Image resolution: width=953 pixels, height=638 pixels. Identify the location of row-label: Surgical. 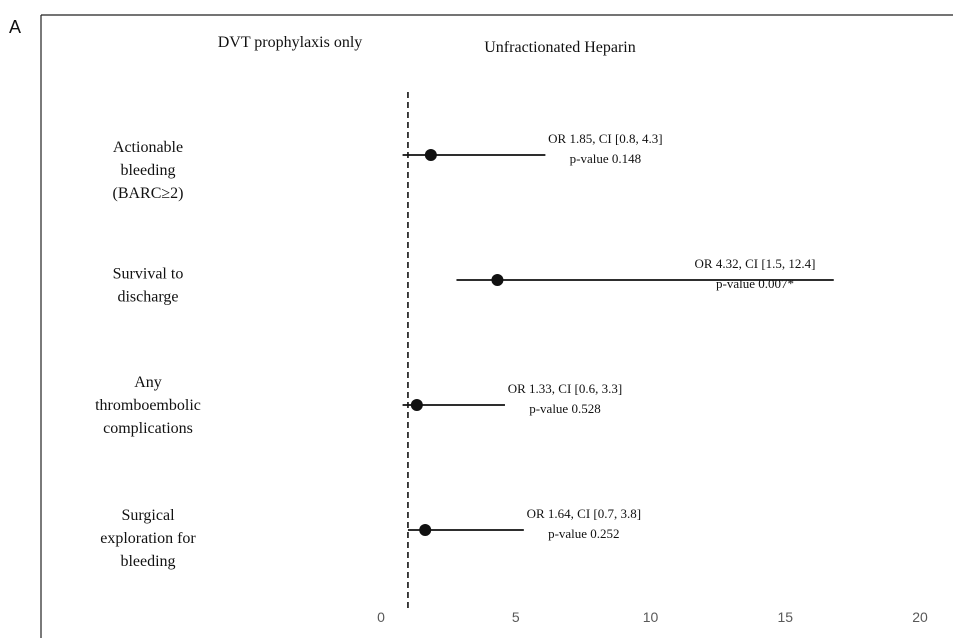
(148, 515).